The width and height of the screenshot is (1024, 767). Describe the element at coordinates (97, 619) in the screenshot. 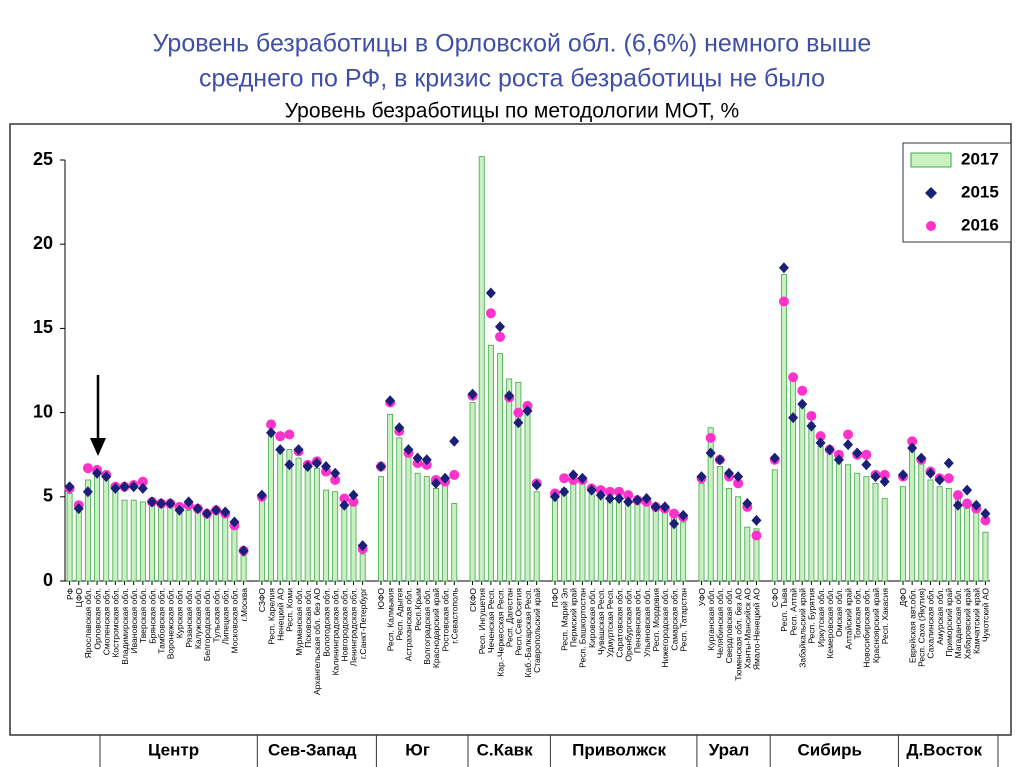

I see `x-tick-label: Орловская обл.` at that location.